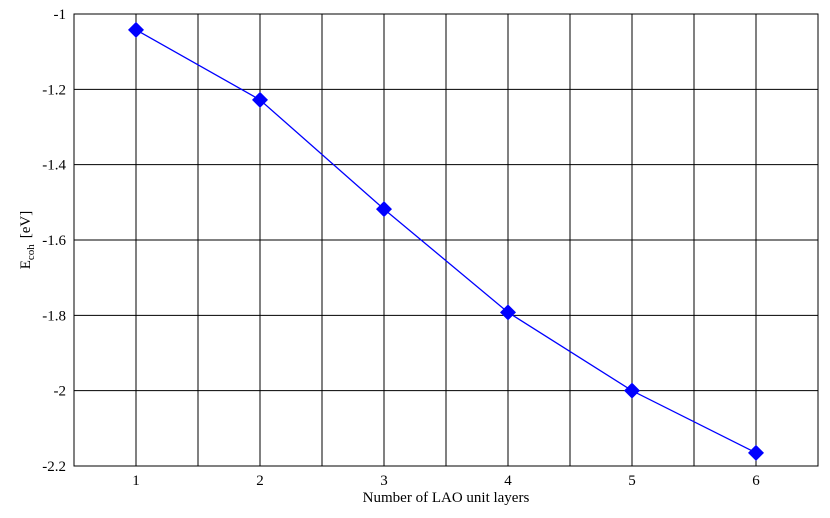 This screenshot has width=830, height=518. Describe the element at coordinates (260, 481) in the screenshot. I see `x-tick-label: 2` at that location.